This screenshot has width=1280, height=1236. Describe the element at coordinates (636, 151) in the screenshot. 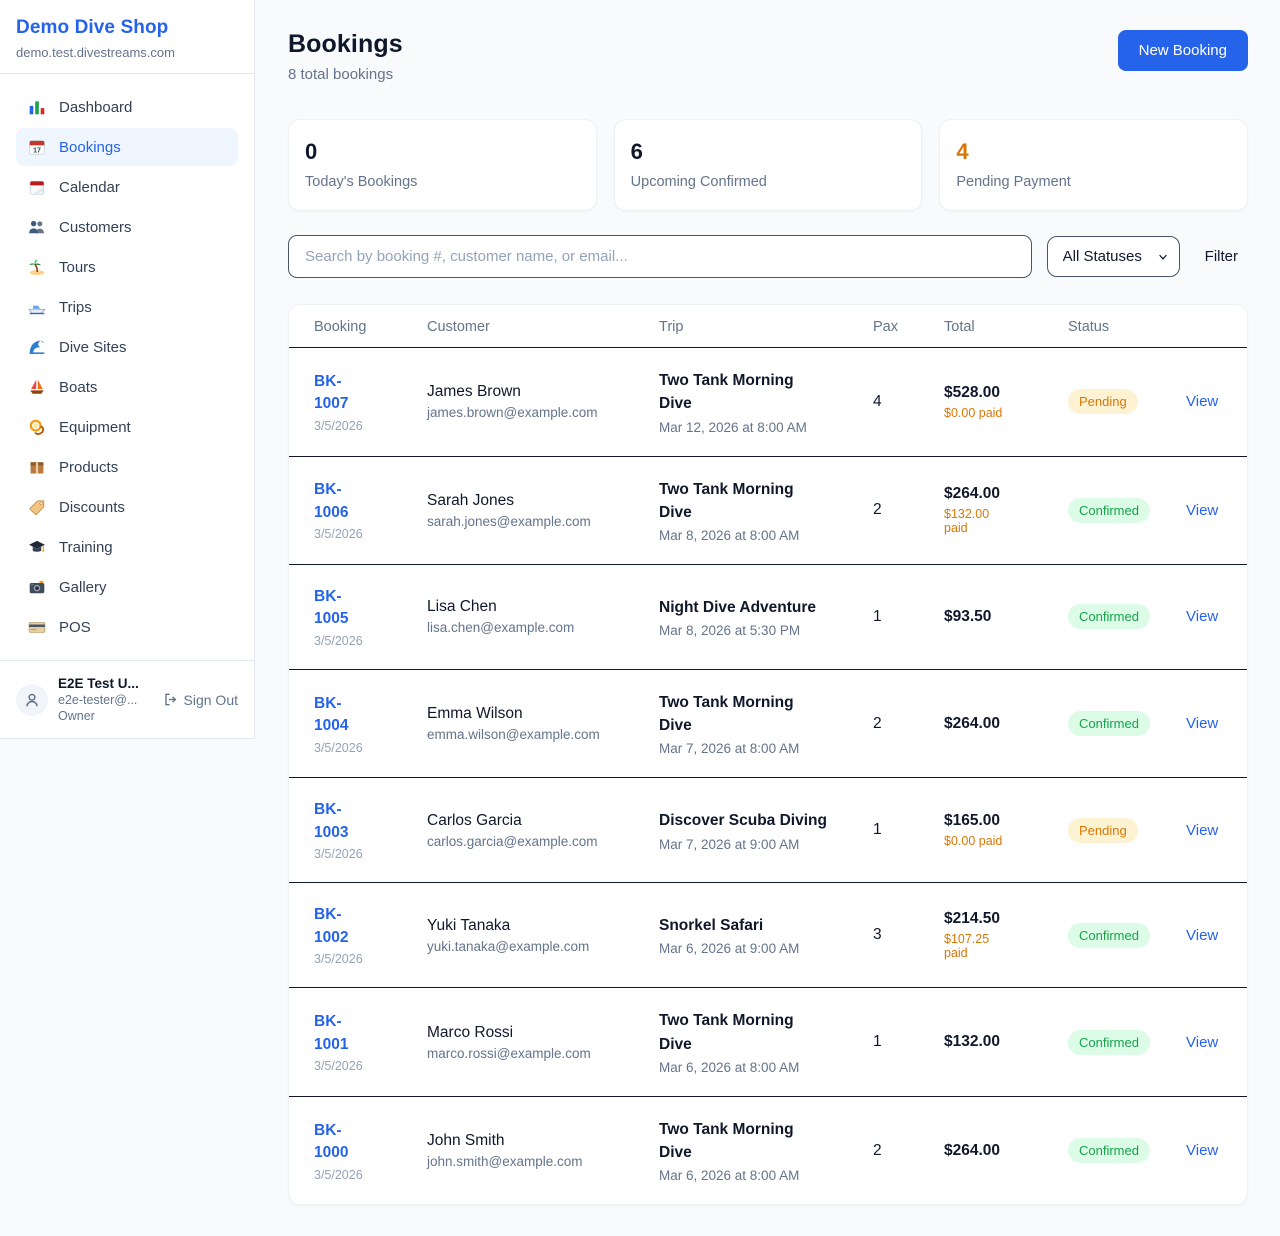

I see `stat-value: 6` at that location.